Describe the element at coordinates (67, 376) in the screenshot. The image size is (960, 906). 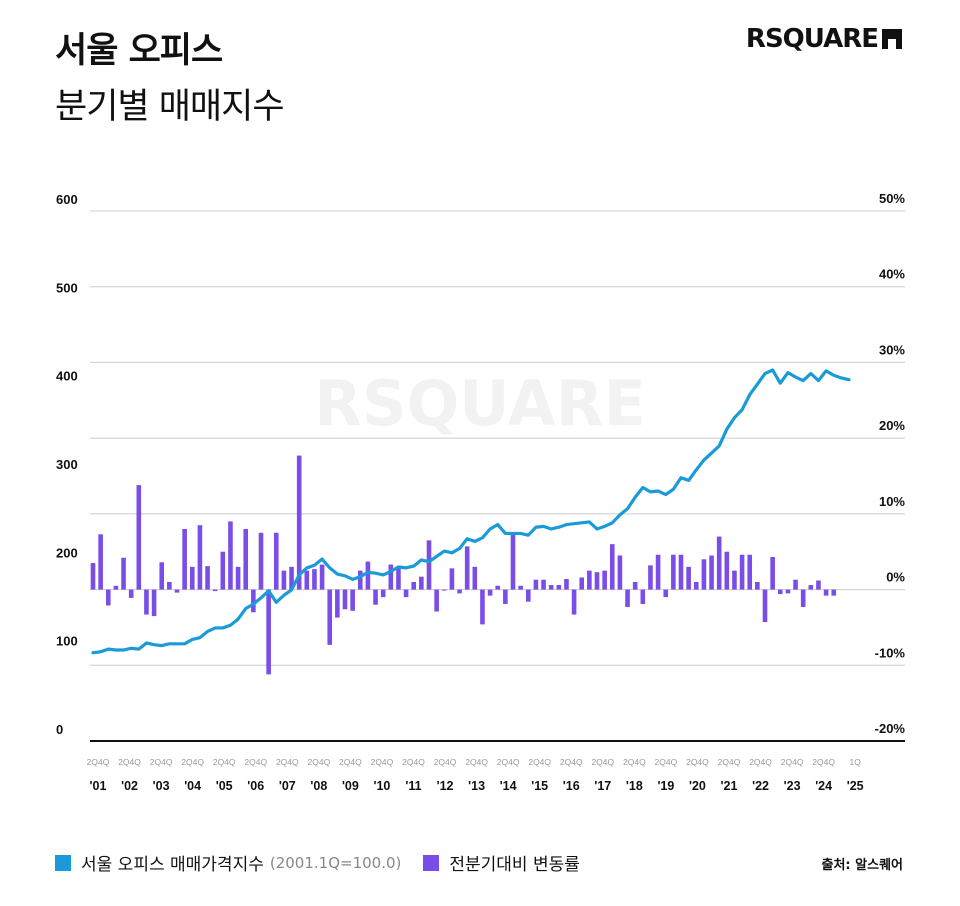
I see `left-tick-label: 400` at that location.